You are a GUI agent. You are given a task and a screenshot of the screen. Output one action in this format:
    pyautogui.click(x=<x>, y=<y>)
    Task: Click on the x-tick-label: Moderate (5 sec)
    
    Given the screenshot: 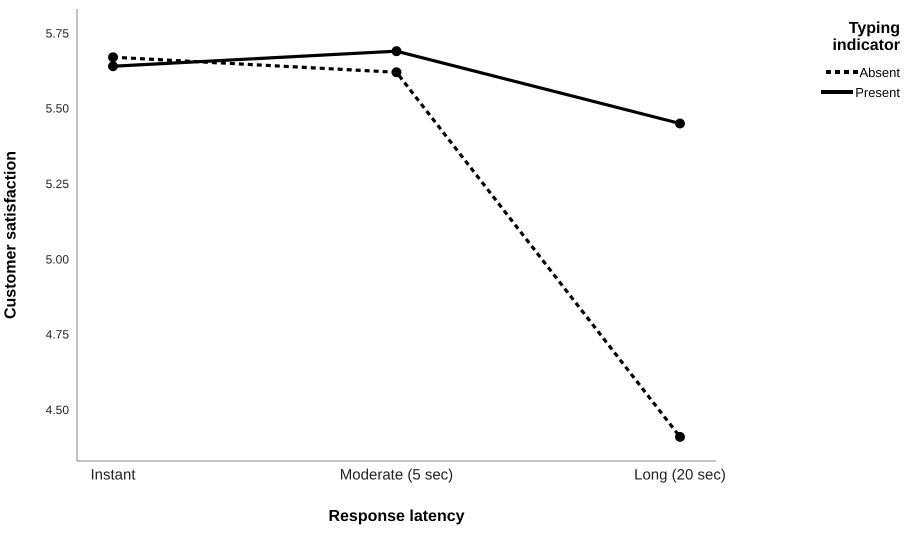 What is the action you would take?
    pyautogui.click(x=397, y=475)
    